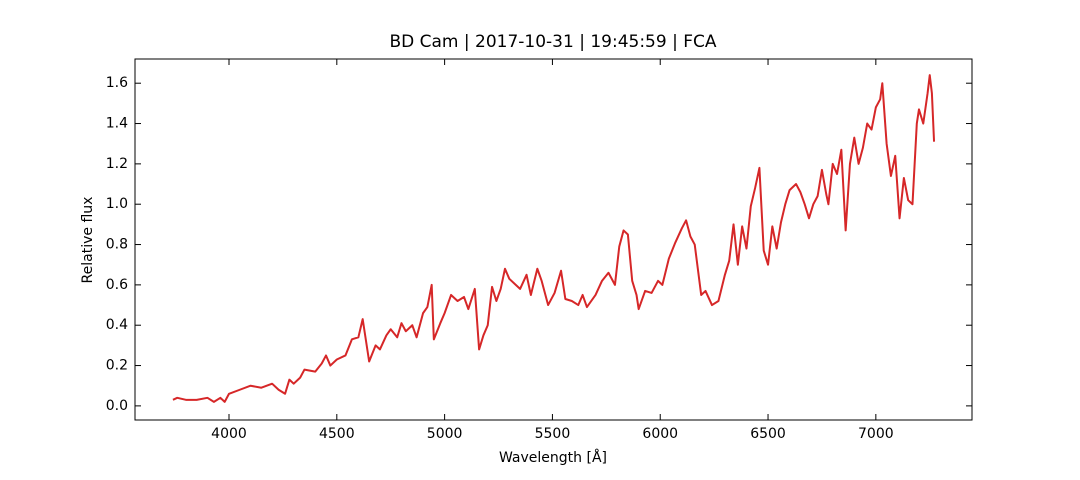 The image size is (1080, 480). Describe the element at coordinates (229, 434) in the screenshot. I see `x-tick-label: 4000` at that location.